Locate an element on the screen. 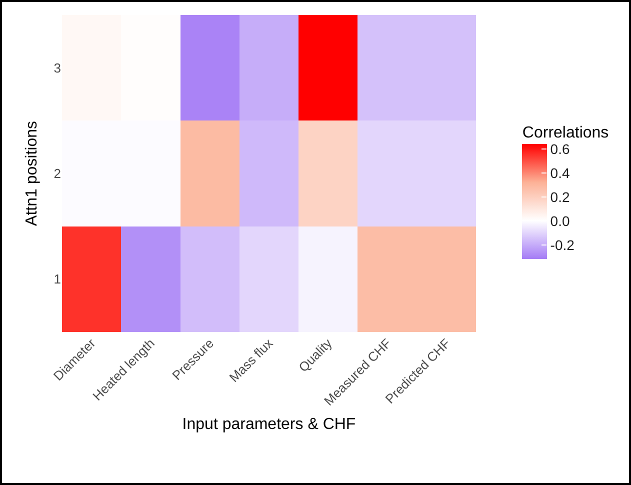  color-bar-label: 0.4 is located at coordinates (560, 173).